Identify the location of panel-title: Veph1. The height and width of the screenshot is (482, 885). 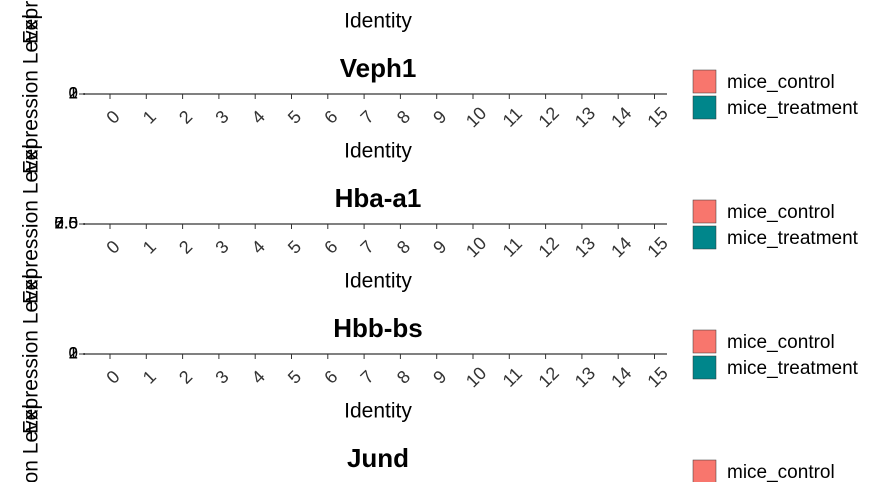
(378, 68).